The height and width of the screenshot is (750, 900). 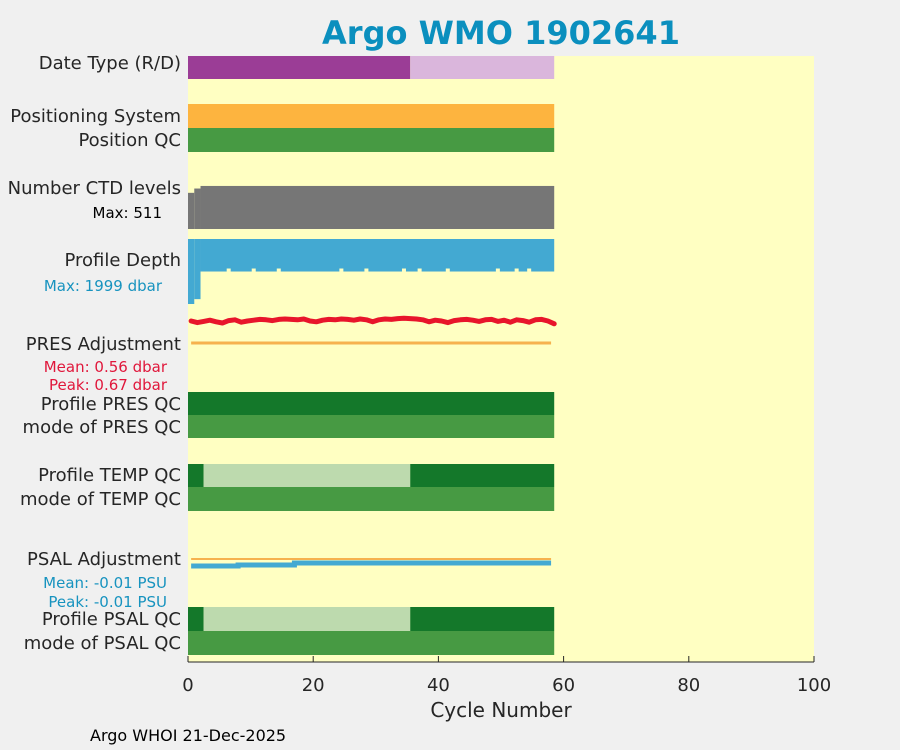 What do you see at coordinates (563, 685) in the screenshot?
I see `x-tick-label-60: 60` at bounding box center [563, 685].